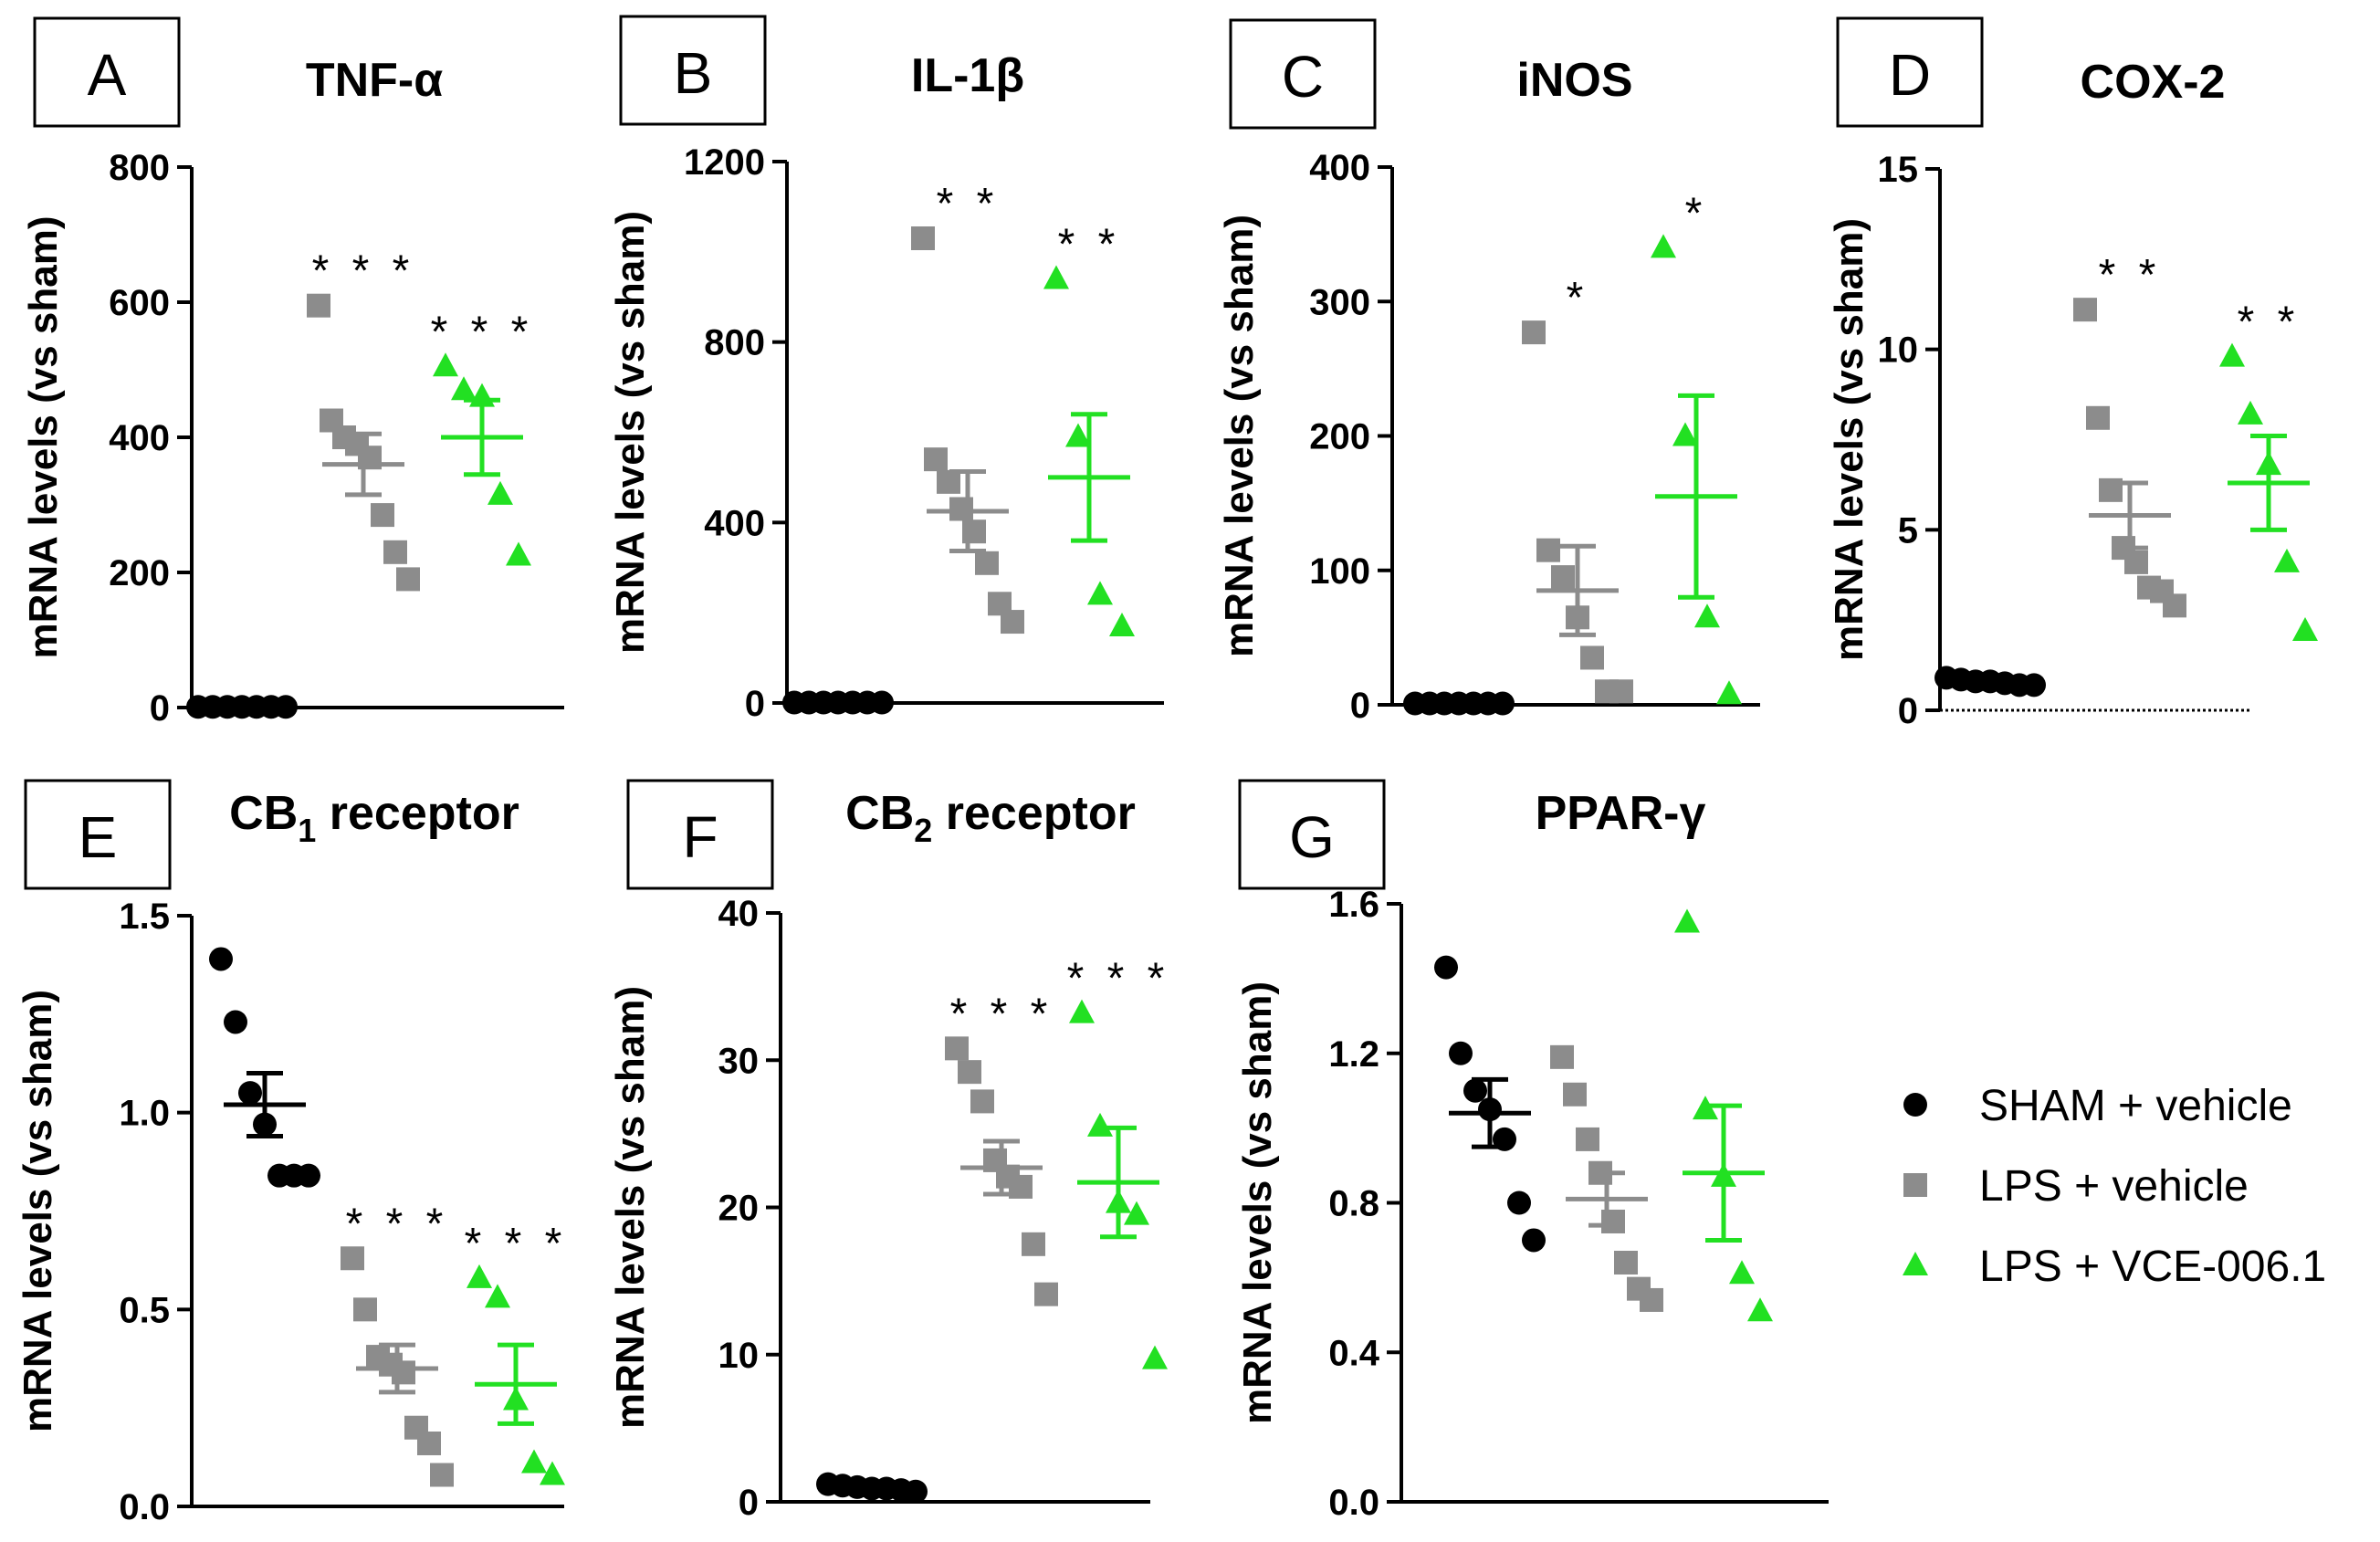 Image resolution: width=2380 pixels, height=1542 pixels. I want to click on panel-title: iNOS, so click(1574, 80).